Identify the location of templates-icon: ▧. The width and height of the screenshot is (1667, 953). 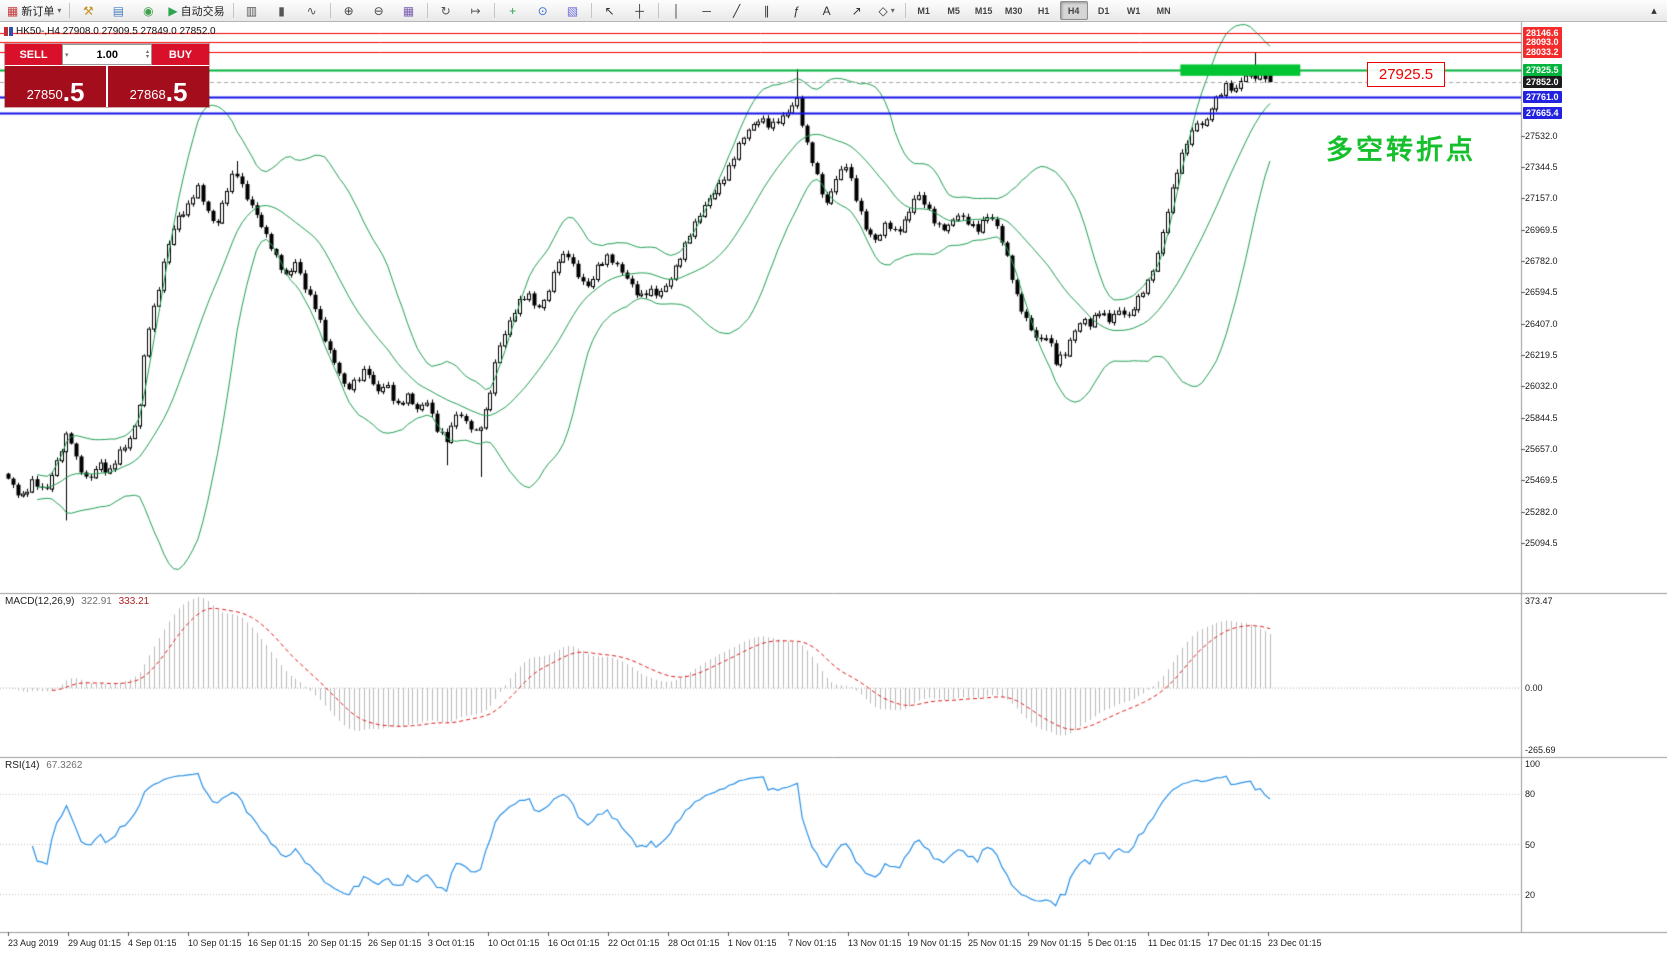
(572, 10).